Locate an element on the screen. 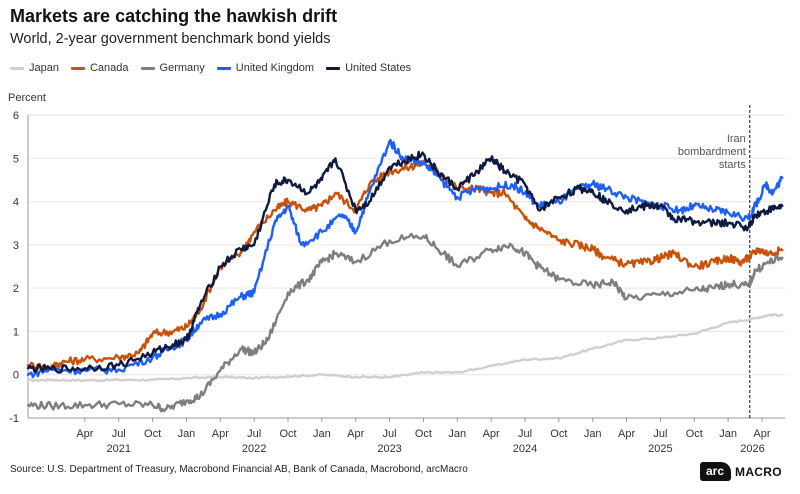  logo-macro-text: MACRO is located at coordinates (758, 471).